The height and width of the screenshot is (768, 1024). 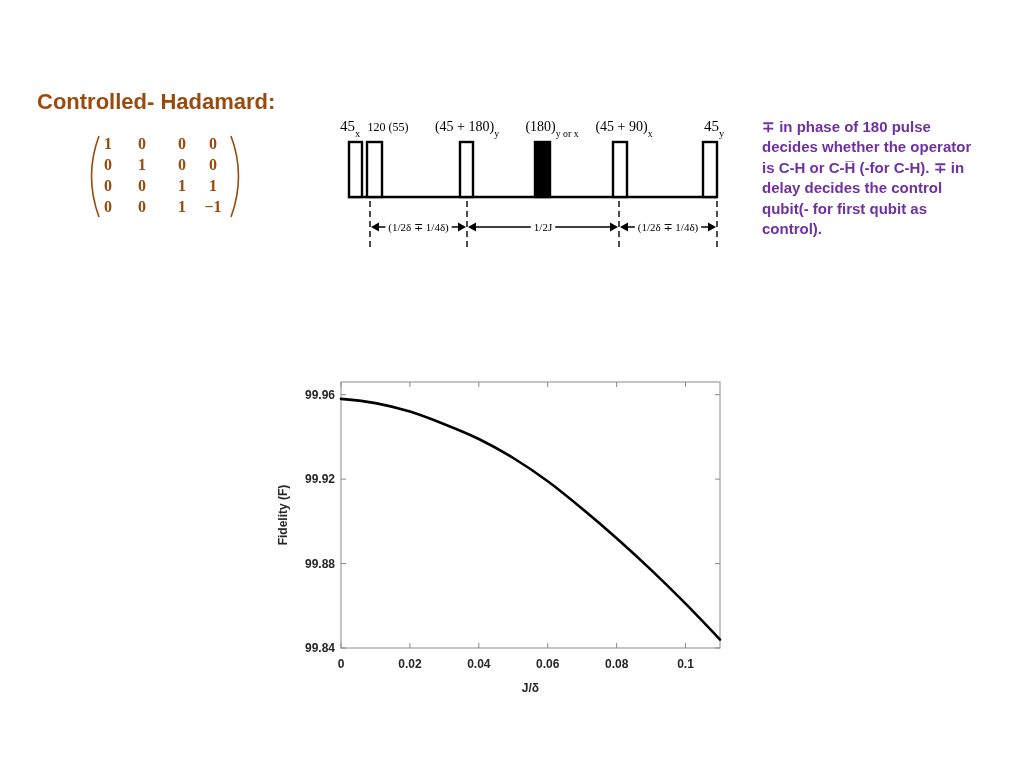 What do you see at coordinates (283, 515) in the screenshot?
I see `y-axis-title: Fidelity (F)` at bounding box center [283, 515].